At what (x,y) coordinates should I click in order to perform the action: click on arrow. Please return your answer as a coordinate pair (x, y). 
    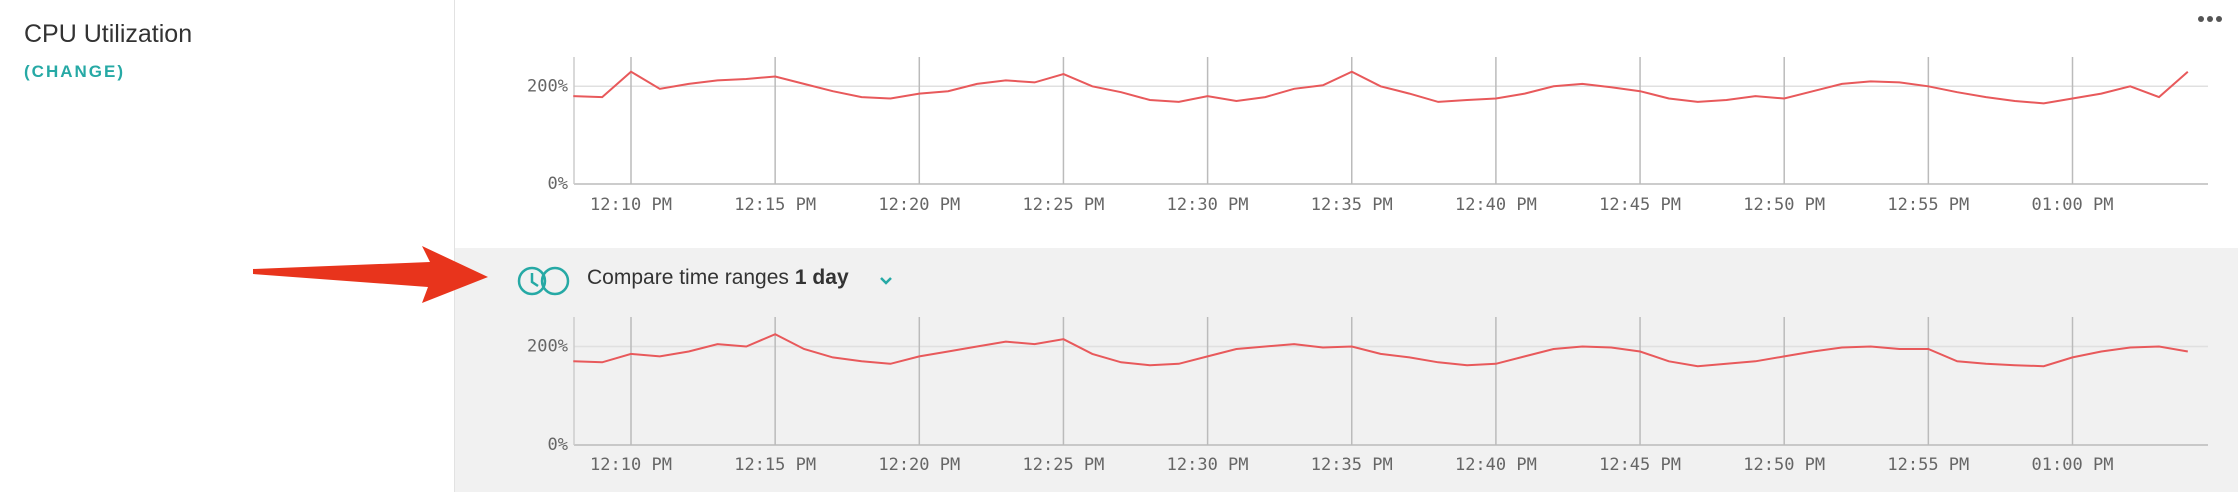
    Looking at the image, I should click on (370, 274).